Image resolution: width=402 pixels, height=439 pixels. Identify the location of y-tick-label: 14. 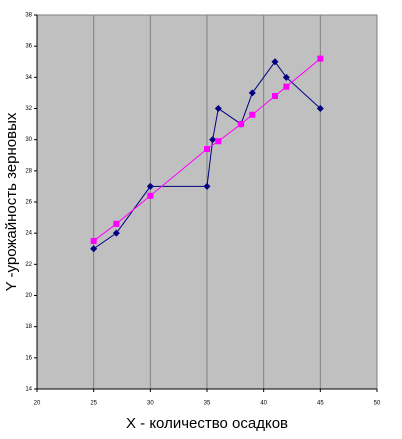
(28, 390).